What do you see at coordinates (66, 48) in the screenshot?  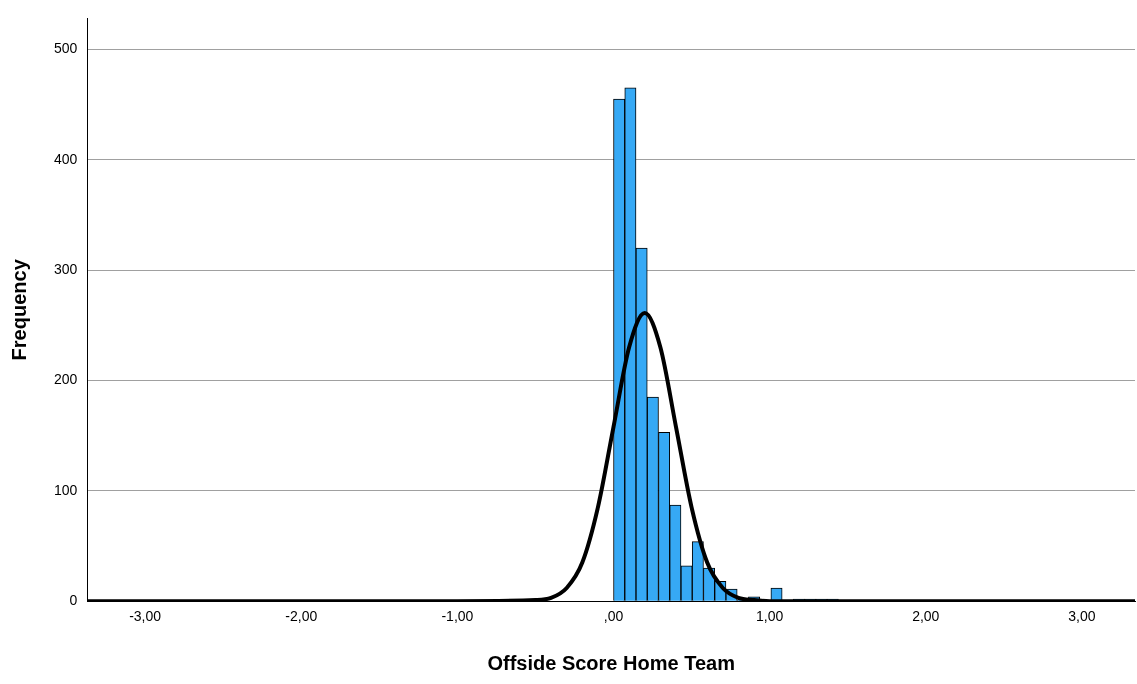 I see `y-tick-label: 500` at bounding box center [66, 48].